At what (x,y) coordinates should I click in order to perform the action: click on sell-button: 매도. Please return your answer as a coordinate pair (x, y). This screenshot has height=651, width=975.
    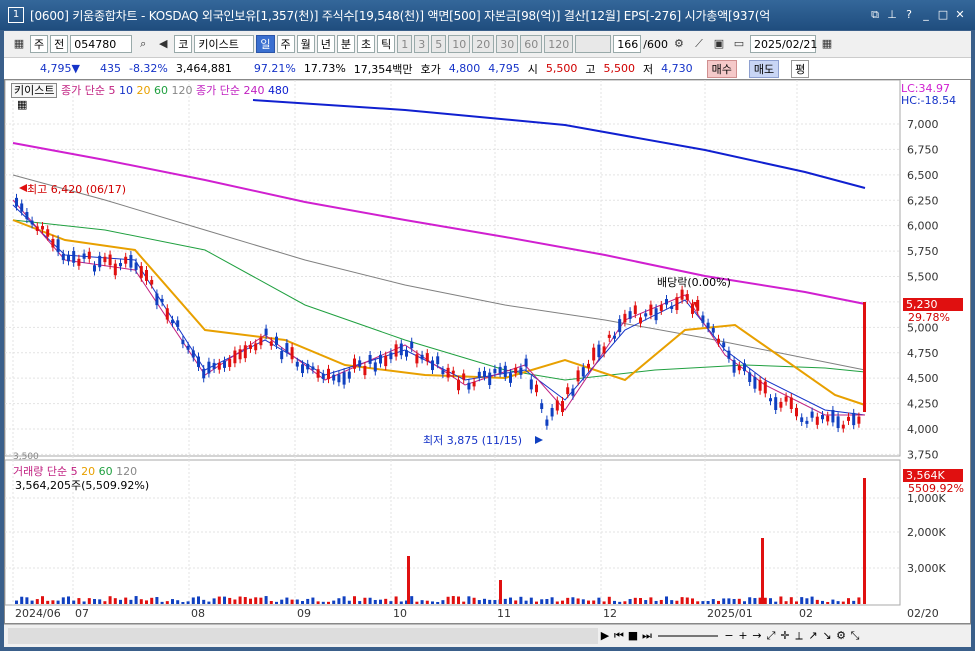
    Looking at the image, I should click on (764, 68).